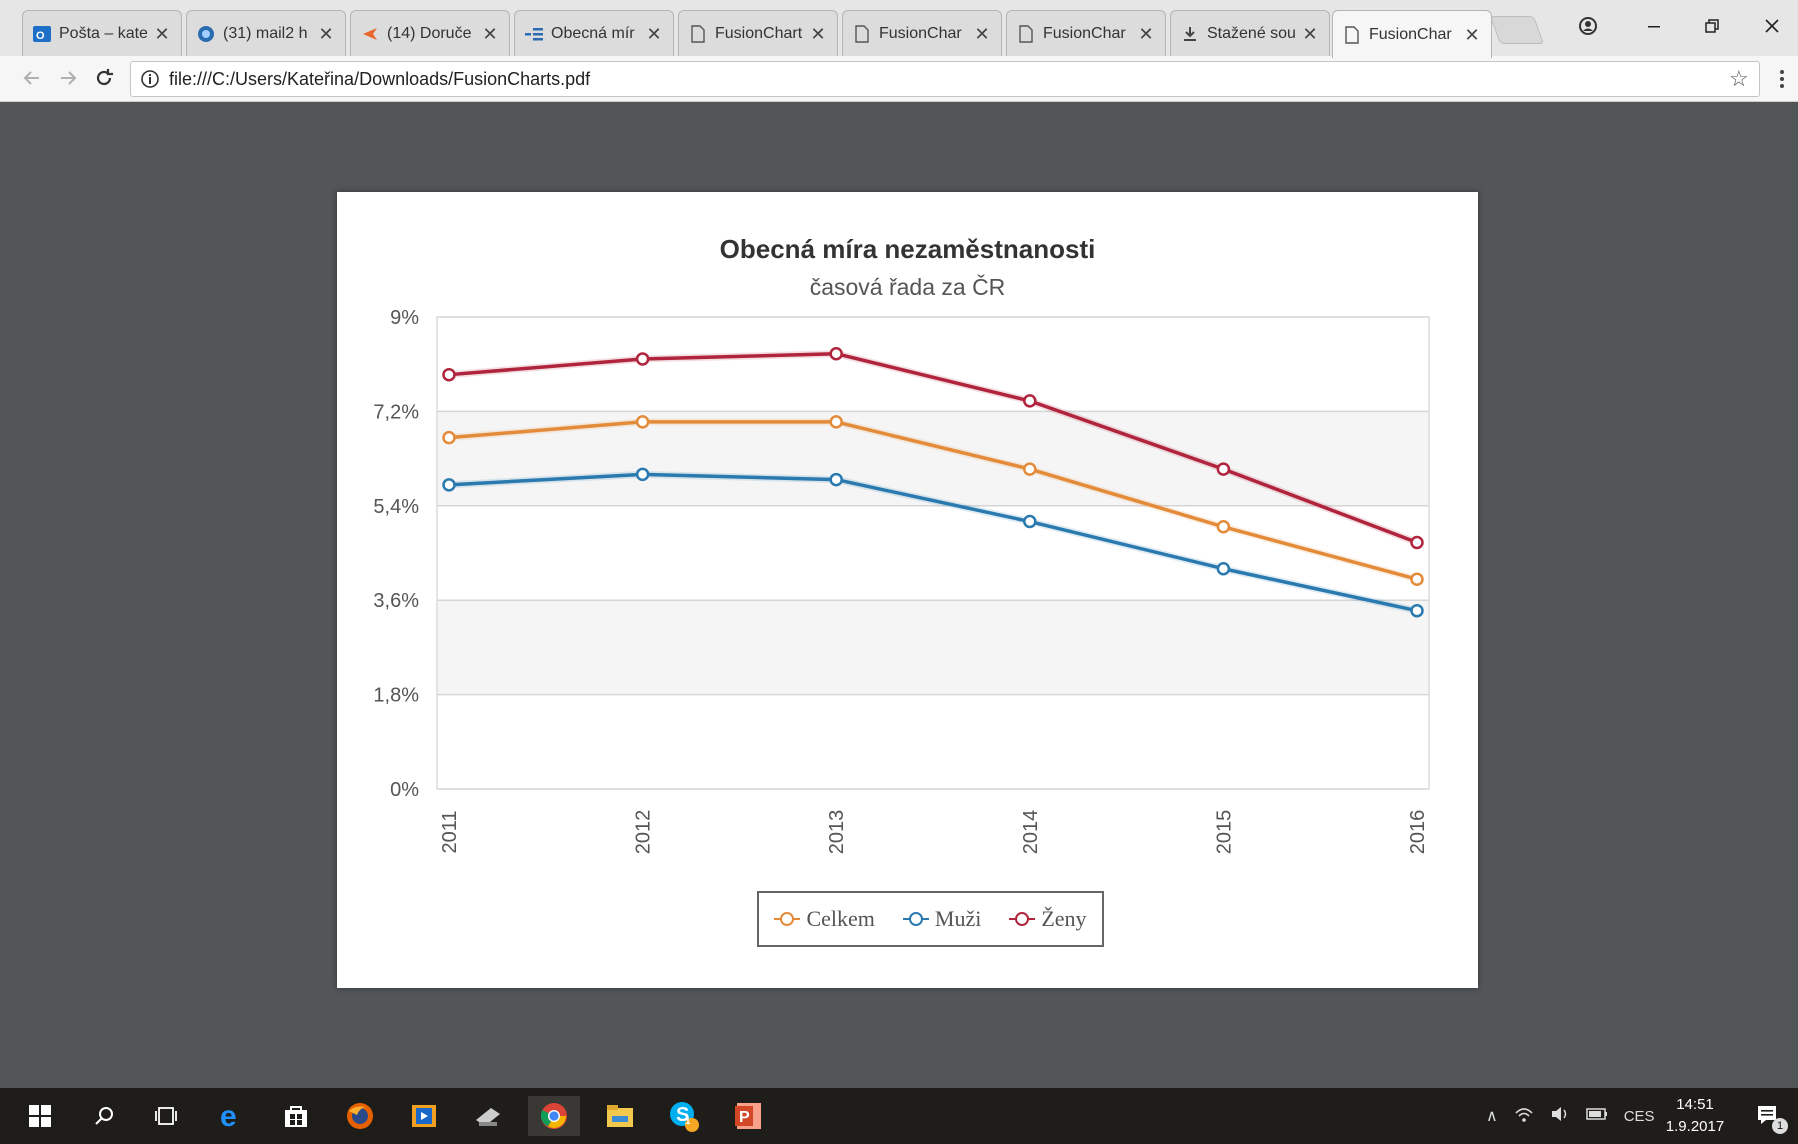 This screenshot has width=1798, height=1144. I want to click on tab-label: FusionChar, so click(1084, 33).